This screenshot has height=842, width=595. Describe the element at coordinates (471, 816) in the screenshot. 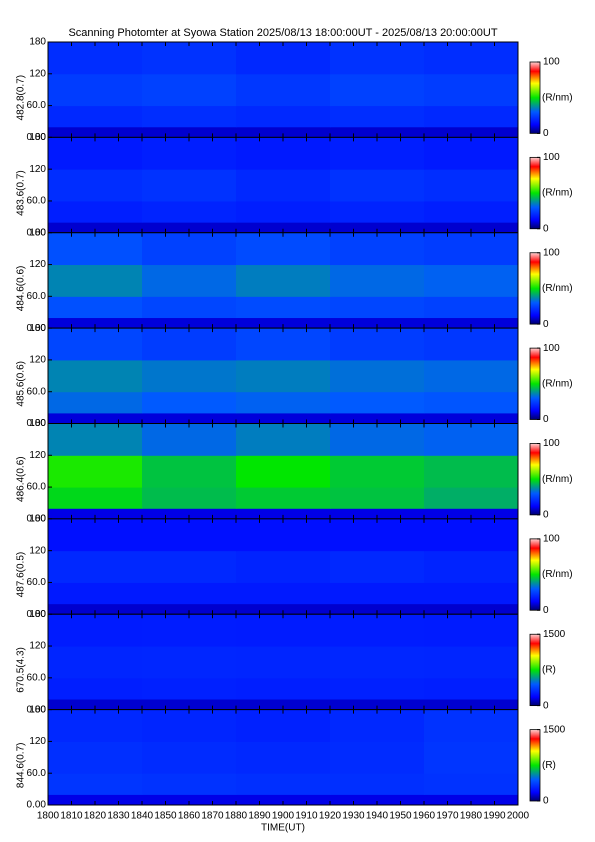

I see `x-tick-label: 1980` at that location.